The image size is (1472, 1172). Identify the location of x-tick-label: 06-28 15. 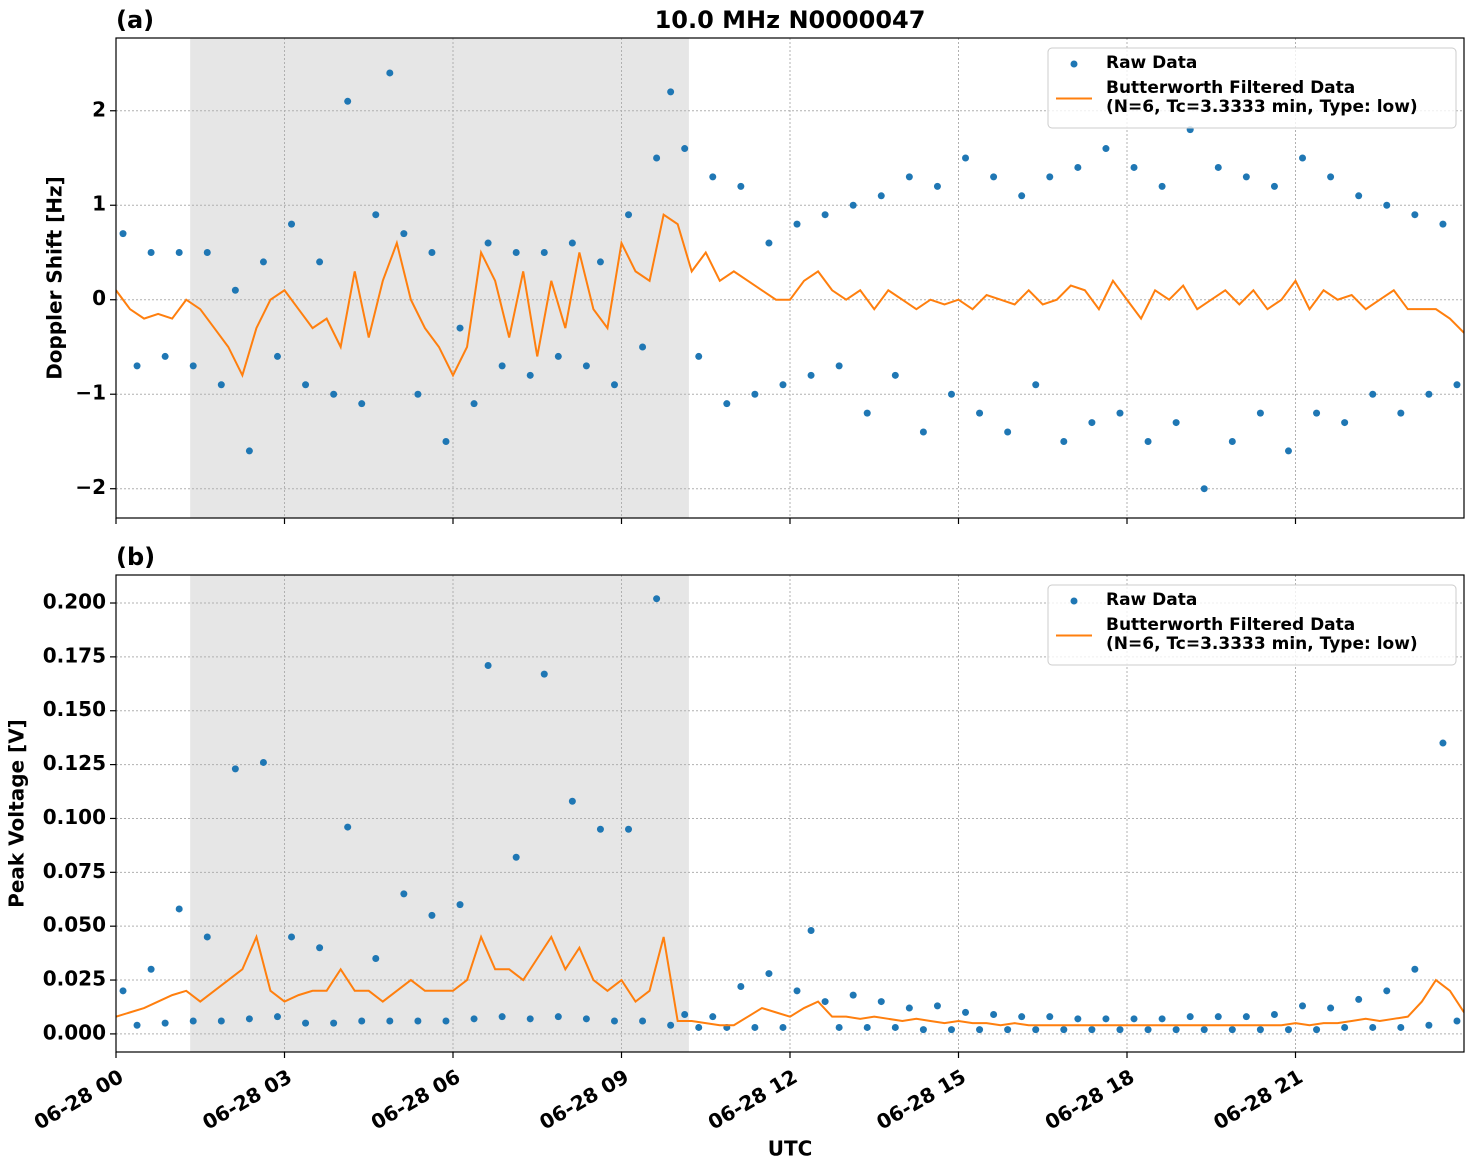
(921, 1099).